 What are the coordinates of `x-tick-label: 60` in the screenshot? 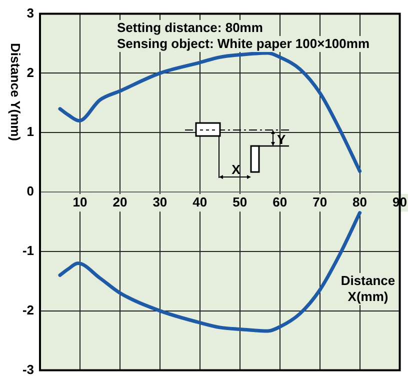 It's located at (280, 202).